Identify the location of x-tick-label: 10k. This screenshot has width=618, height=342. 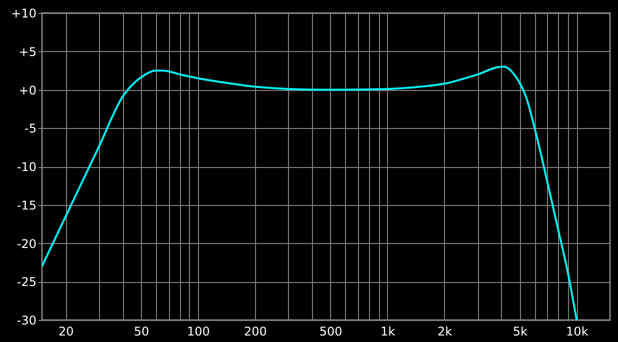
(577, 331).